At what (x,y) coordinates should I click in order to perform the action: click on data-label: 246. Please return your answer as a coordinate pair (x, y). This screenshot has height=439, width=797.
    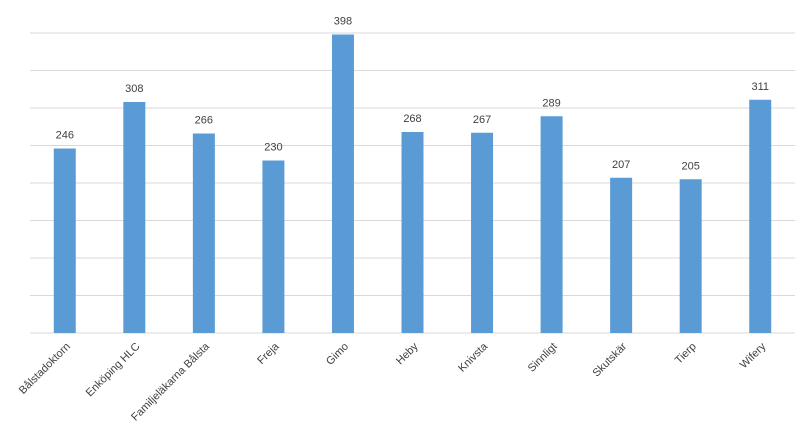
    Looking at the image, I should click on (65, 136).